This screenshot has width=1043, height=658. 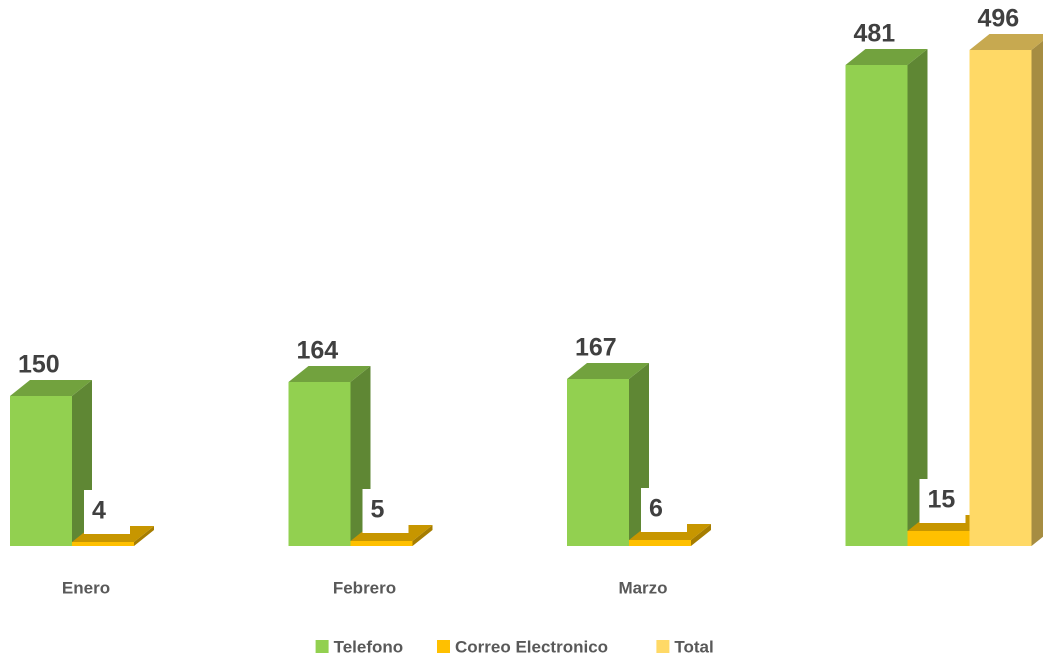 What do you see at coordinates (318, 351) in the screenshot?
I see `value-label: 164` at bounding box center [318, 351].